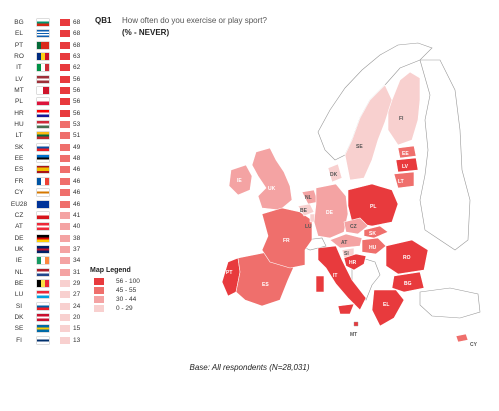 The width and height of the screenshot is (499, 411). Describe the element at coordinates (42, 113) in the screenshot. I see `country-row: HR 56` at that location.